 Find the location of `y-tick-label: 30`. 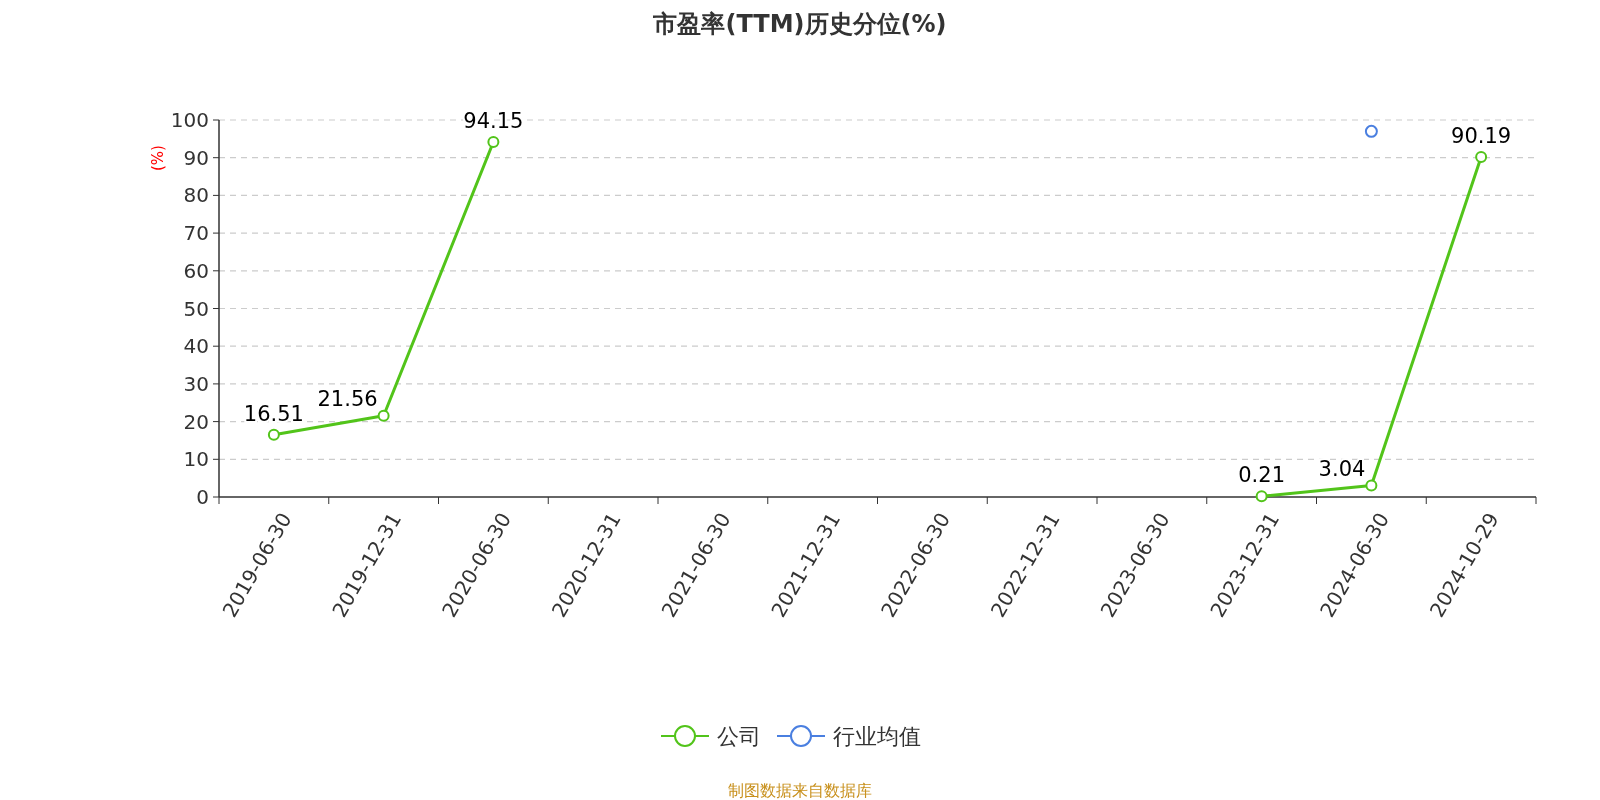

y-tick-label: 30 is located at coordinates (196, 383).